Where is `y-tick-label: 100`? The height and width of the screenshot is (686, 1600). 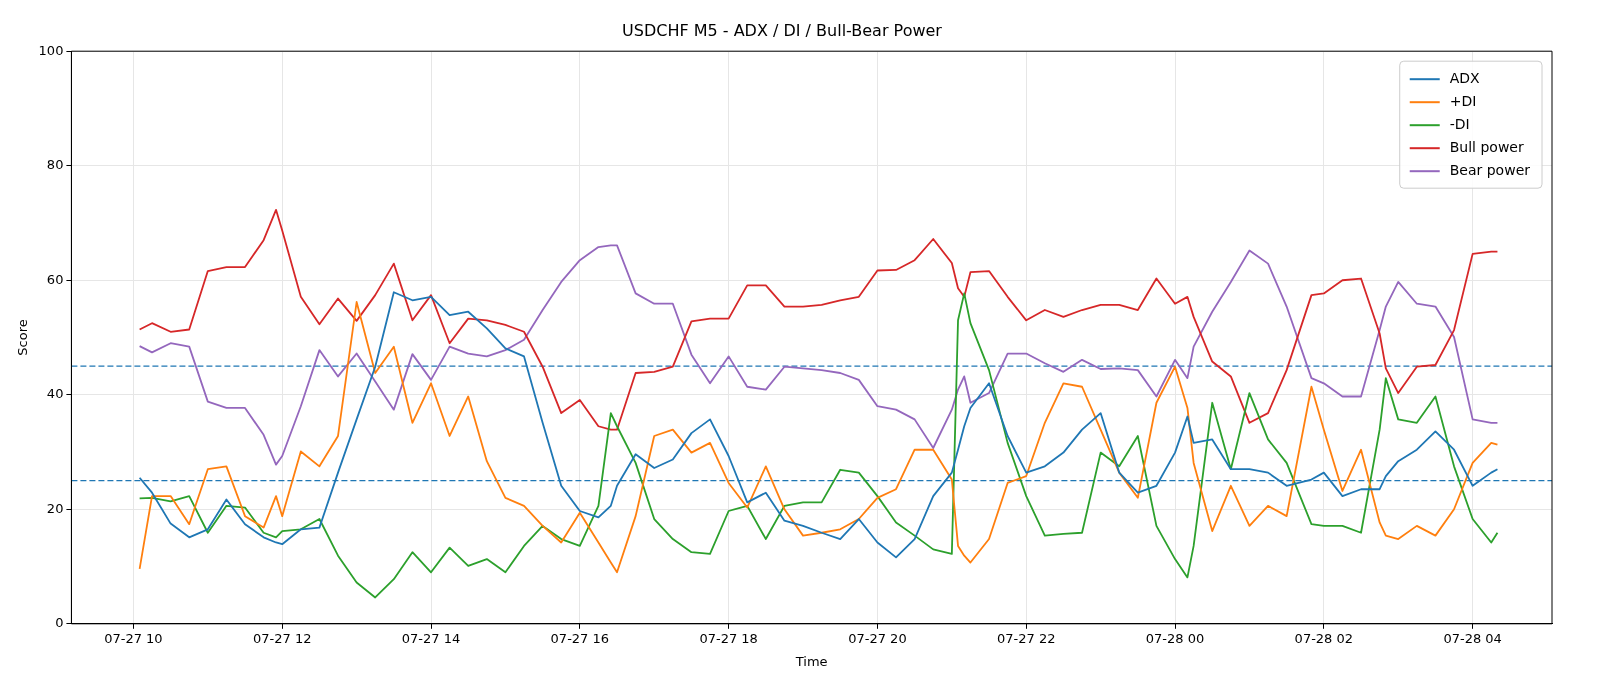
y-tick-label: 100 is located at coordinates (51, 50).